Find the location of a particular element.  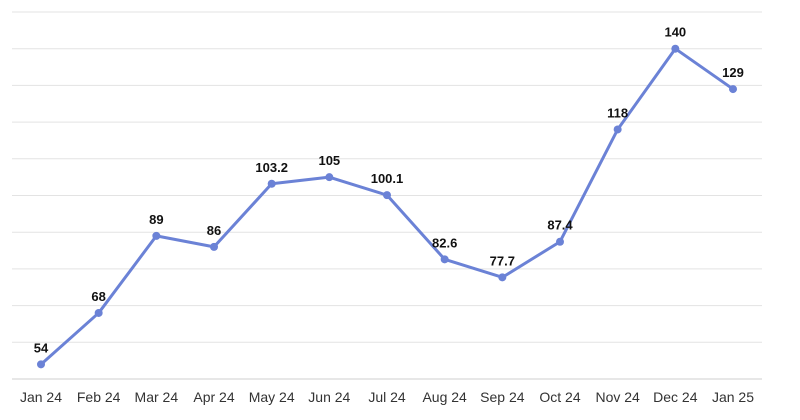

data-label: 54 is located at coordinates (41, 347).